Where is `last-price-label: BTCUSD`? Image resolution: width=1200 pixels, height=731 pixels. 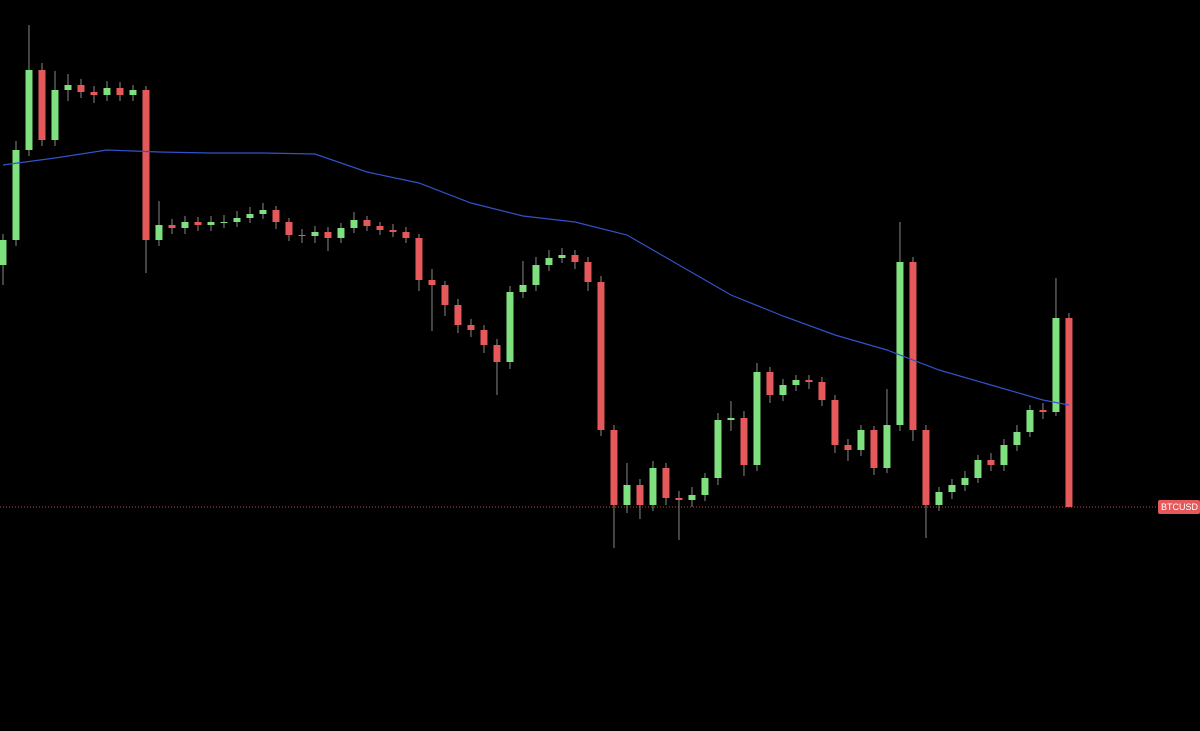 last-price-label: BTCUSD is located at coordinates (1180, 507).